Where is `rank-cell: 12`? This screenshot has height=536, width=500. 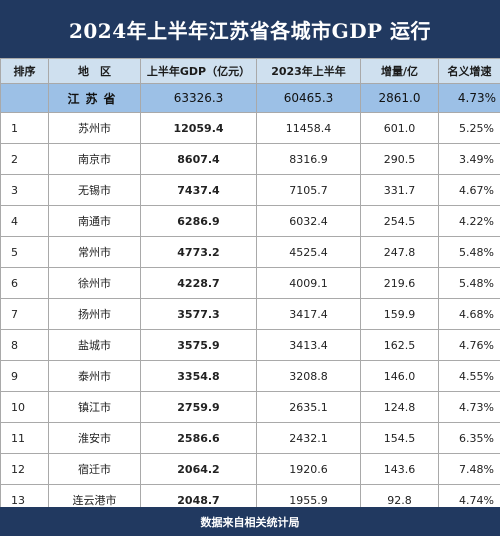
rank-cell: 12 is located at coordinates (24, 469).